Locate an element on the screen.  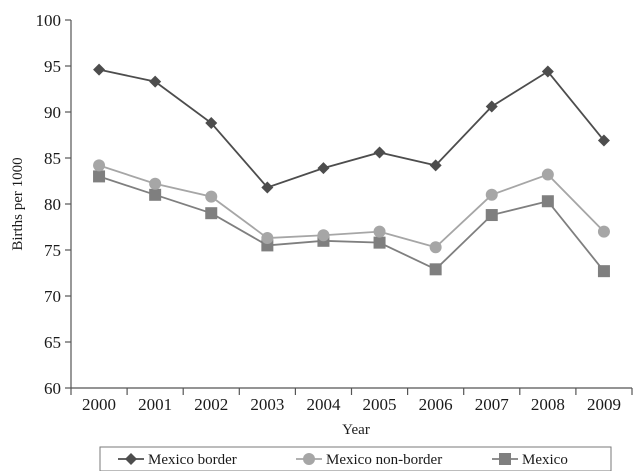
legend-label: Mexico is located at coordinates (545, 460).